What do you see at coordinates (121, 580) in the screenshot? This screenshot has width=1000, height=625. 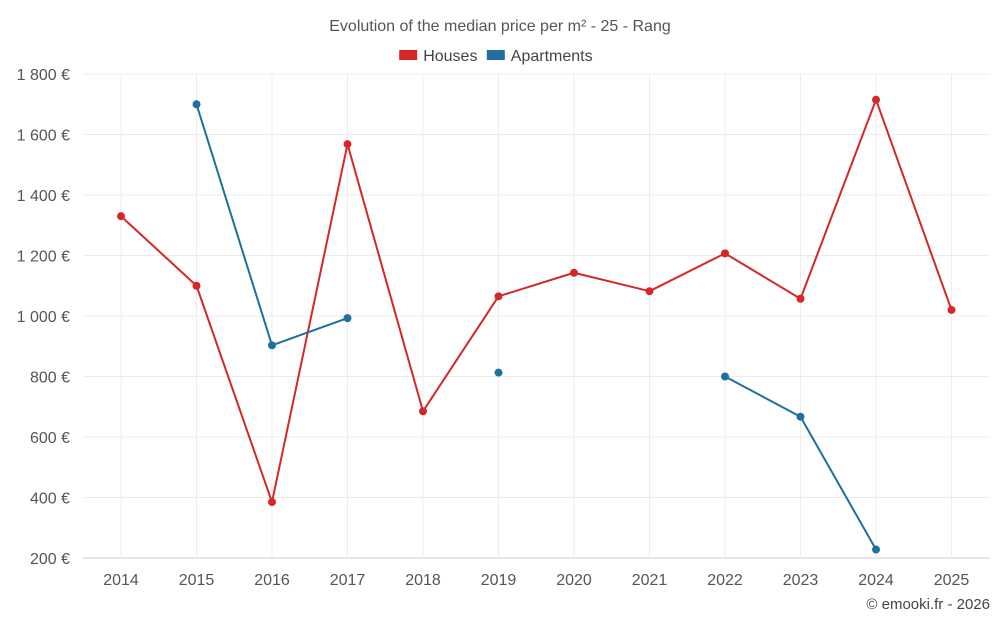 I see `x-tick-label: 2014` at bounding box center [121, 580].